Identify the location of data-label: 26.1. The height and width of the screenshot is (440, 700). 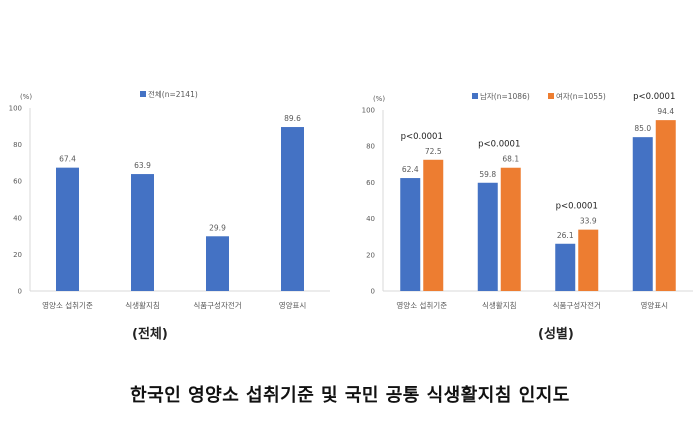
(565, 235).